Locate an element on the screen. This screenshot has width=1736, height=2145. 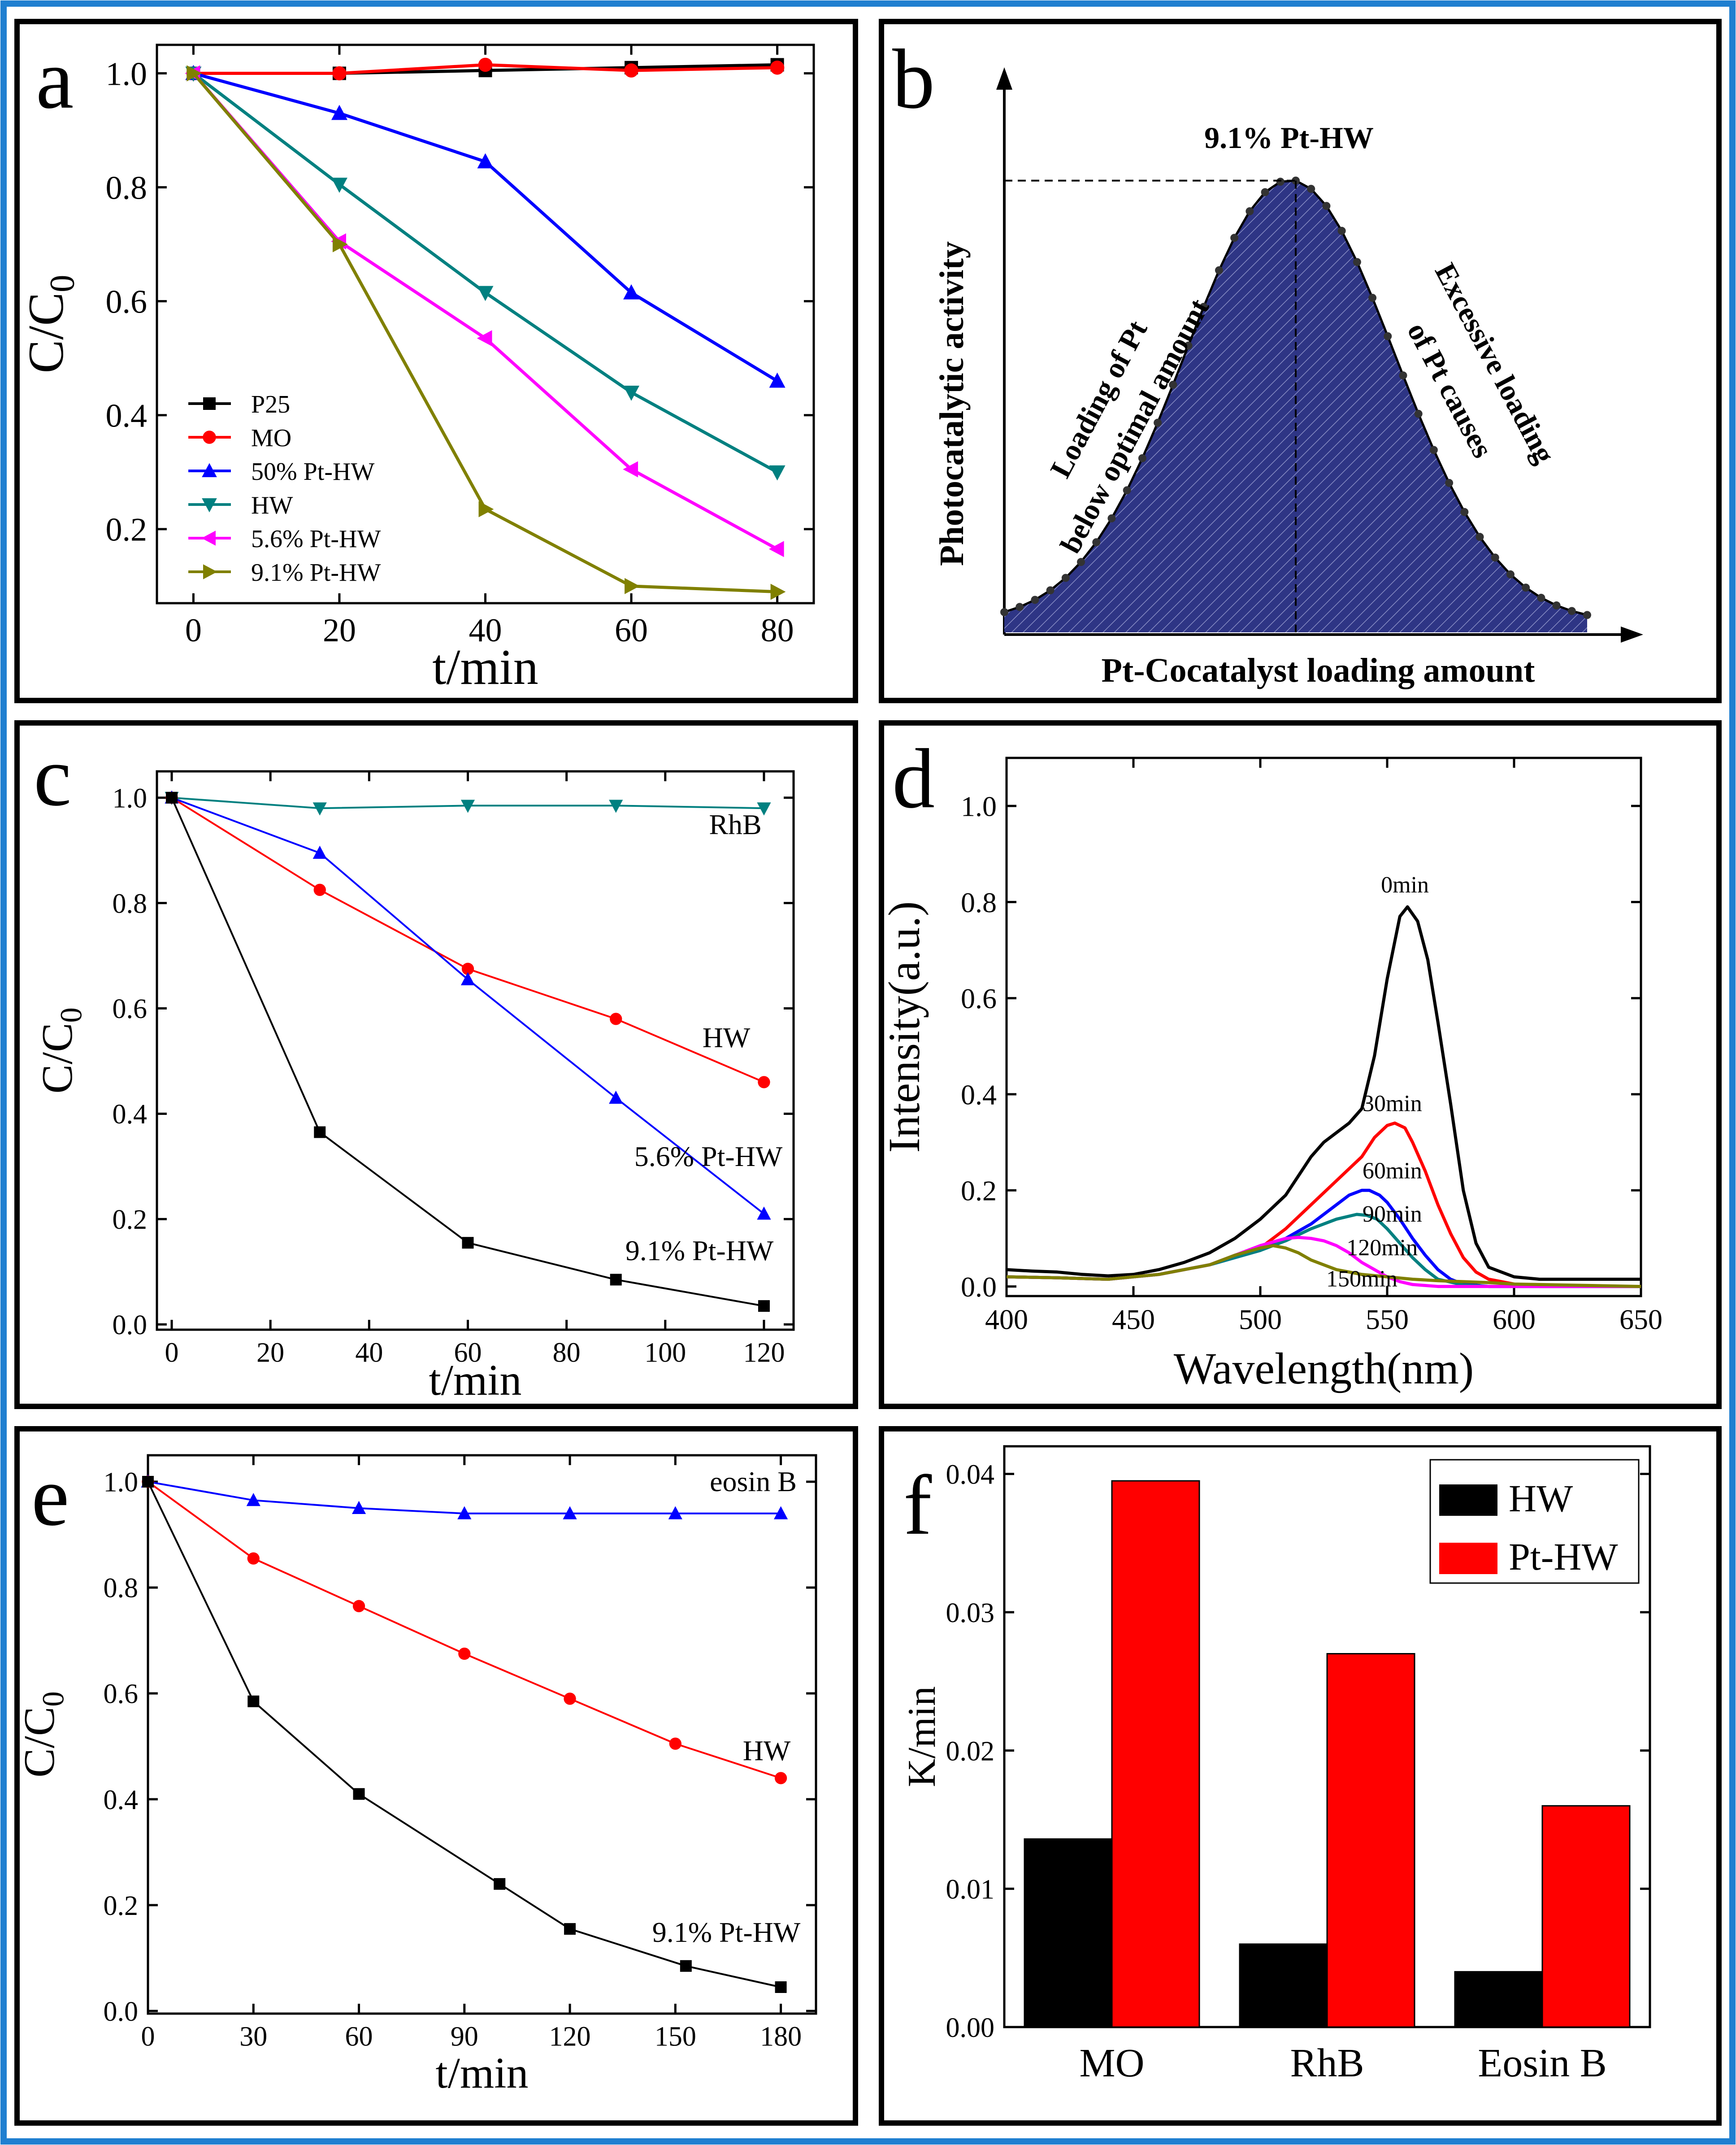
x-tick-label: 400 is located at coordinates (1007, 1320).